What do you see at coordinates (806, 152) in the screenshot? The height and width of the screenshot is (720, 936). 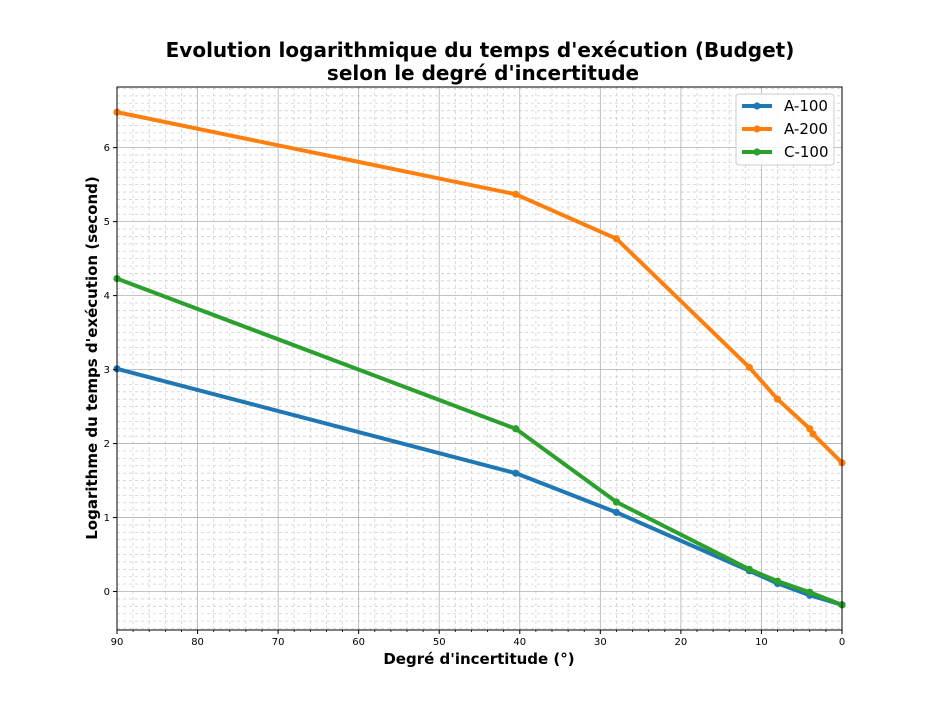 I see `legend-label: C-100` at bounding box center [806, 152].